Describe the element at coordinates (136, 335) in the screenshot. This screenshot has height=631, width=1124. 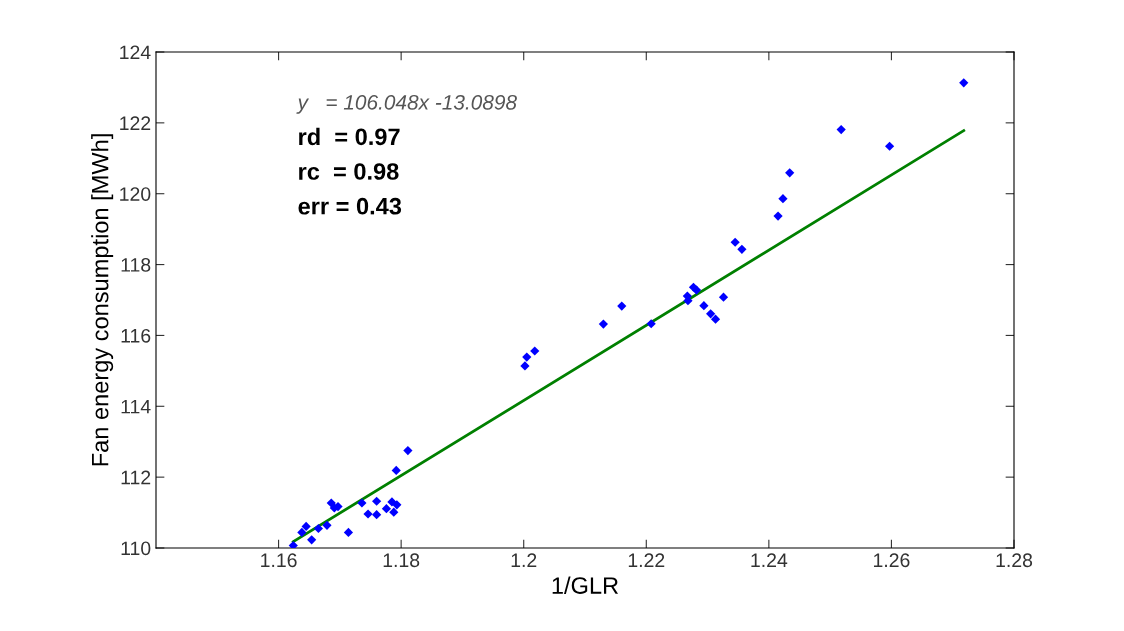
I see `y-tick-label: 116` at that location.